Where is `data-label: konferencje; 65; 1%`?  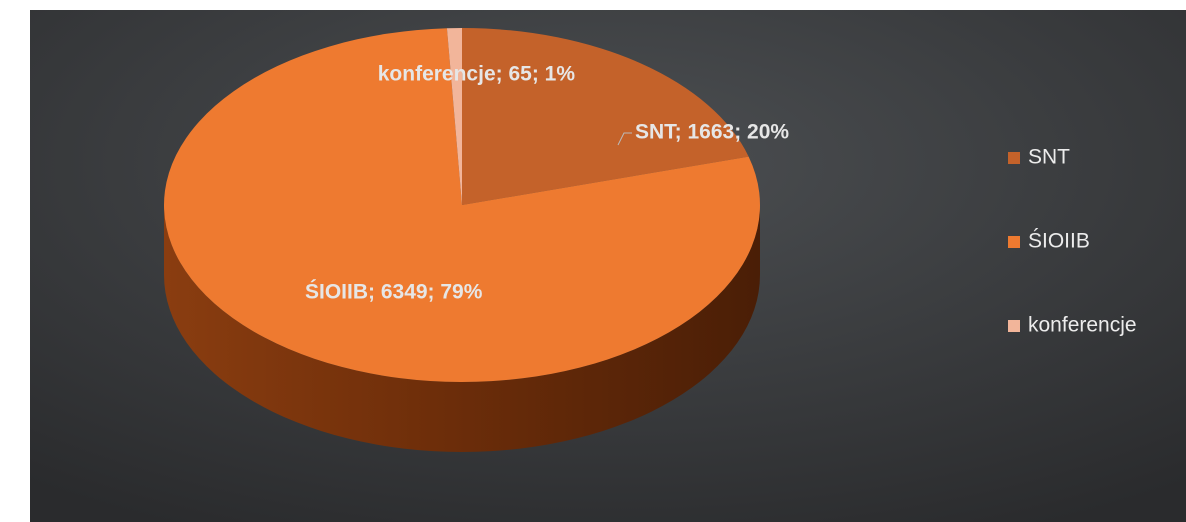
data-label: konferencje; 65; 1% is located at coordinates (477, 74).